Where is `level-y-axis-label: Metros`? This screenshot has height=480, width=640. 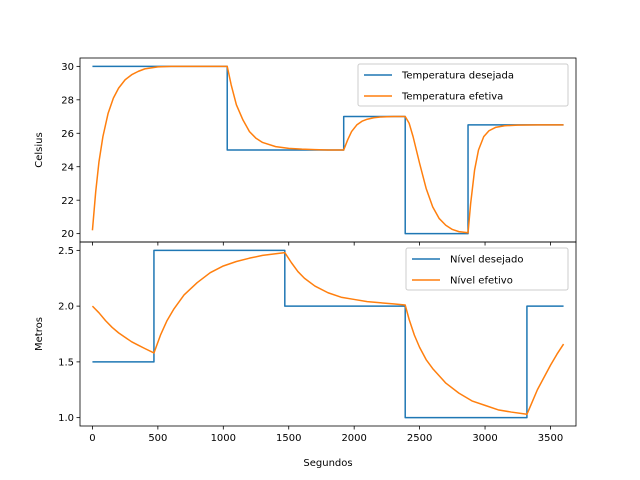 level-y-axis-label: Metros is located at coordinates (39, 334).